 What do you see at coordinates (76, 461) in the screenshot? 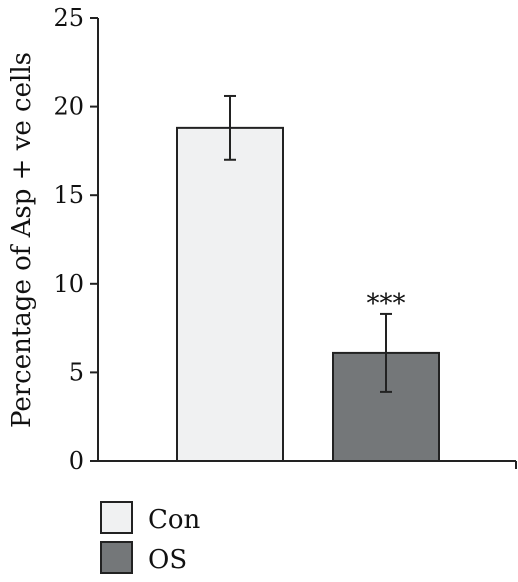
I see `y-tick-label-0: 0` at bounding box center [76, 461].